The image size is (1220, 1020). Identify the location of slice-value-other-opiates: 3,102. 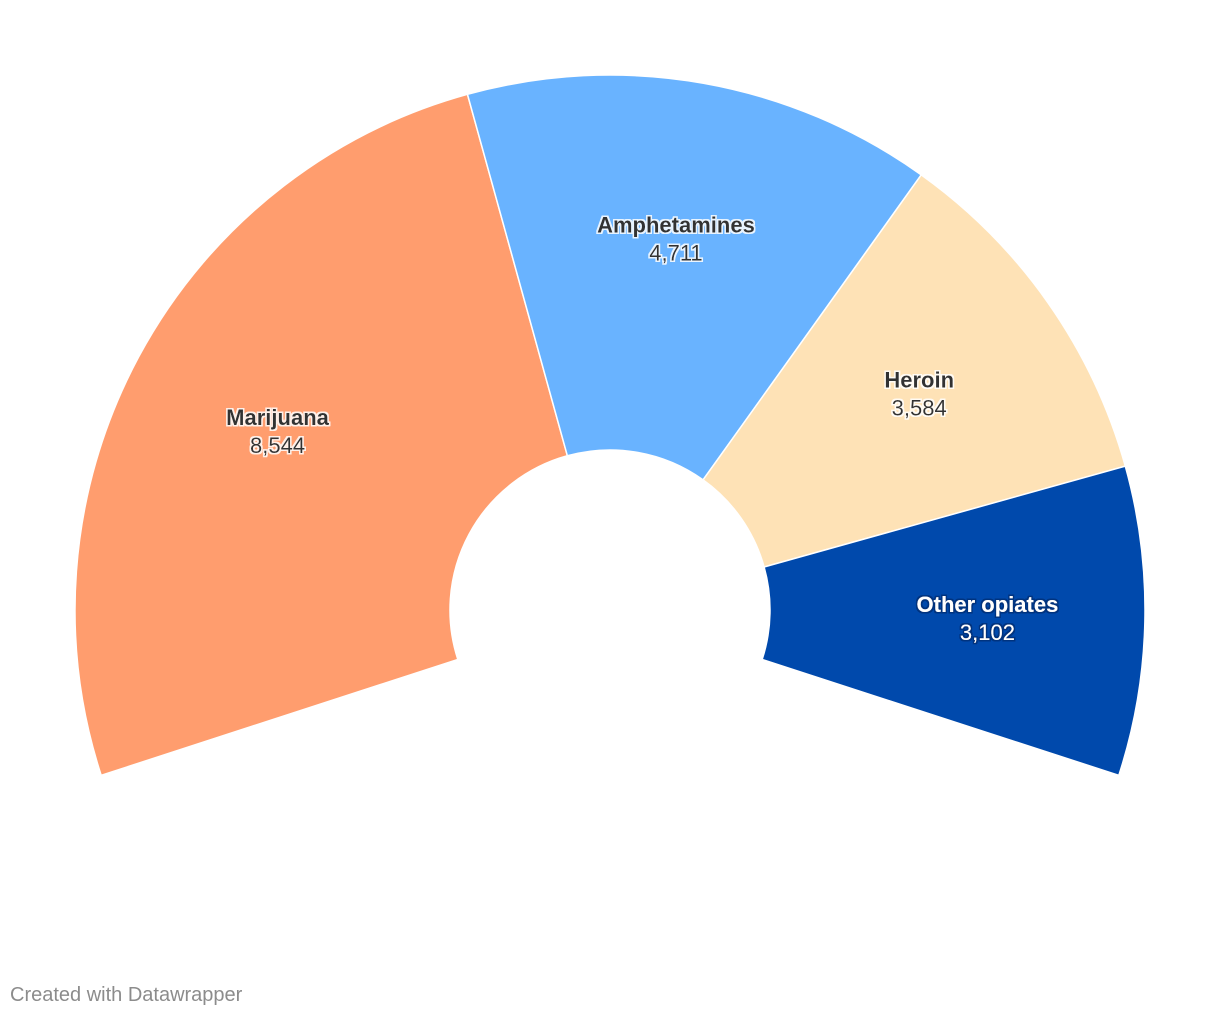
(987, 632).